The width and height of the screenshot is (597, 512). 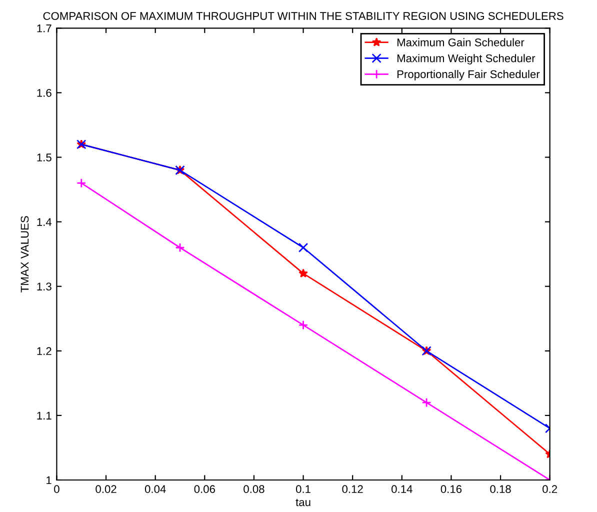 What do you see at coordinates (303, 502) in the screenshot?
I see `x-axis-title: tau` at bounding box center [303, 502].